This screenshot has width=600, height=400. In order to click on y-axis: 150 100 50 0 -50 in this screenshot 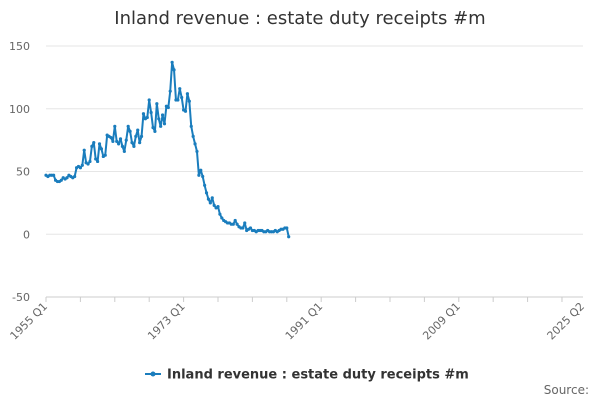, I will do `click(19, 172)`.